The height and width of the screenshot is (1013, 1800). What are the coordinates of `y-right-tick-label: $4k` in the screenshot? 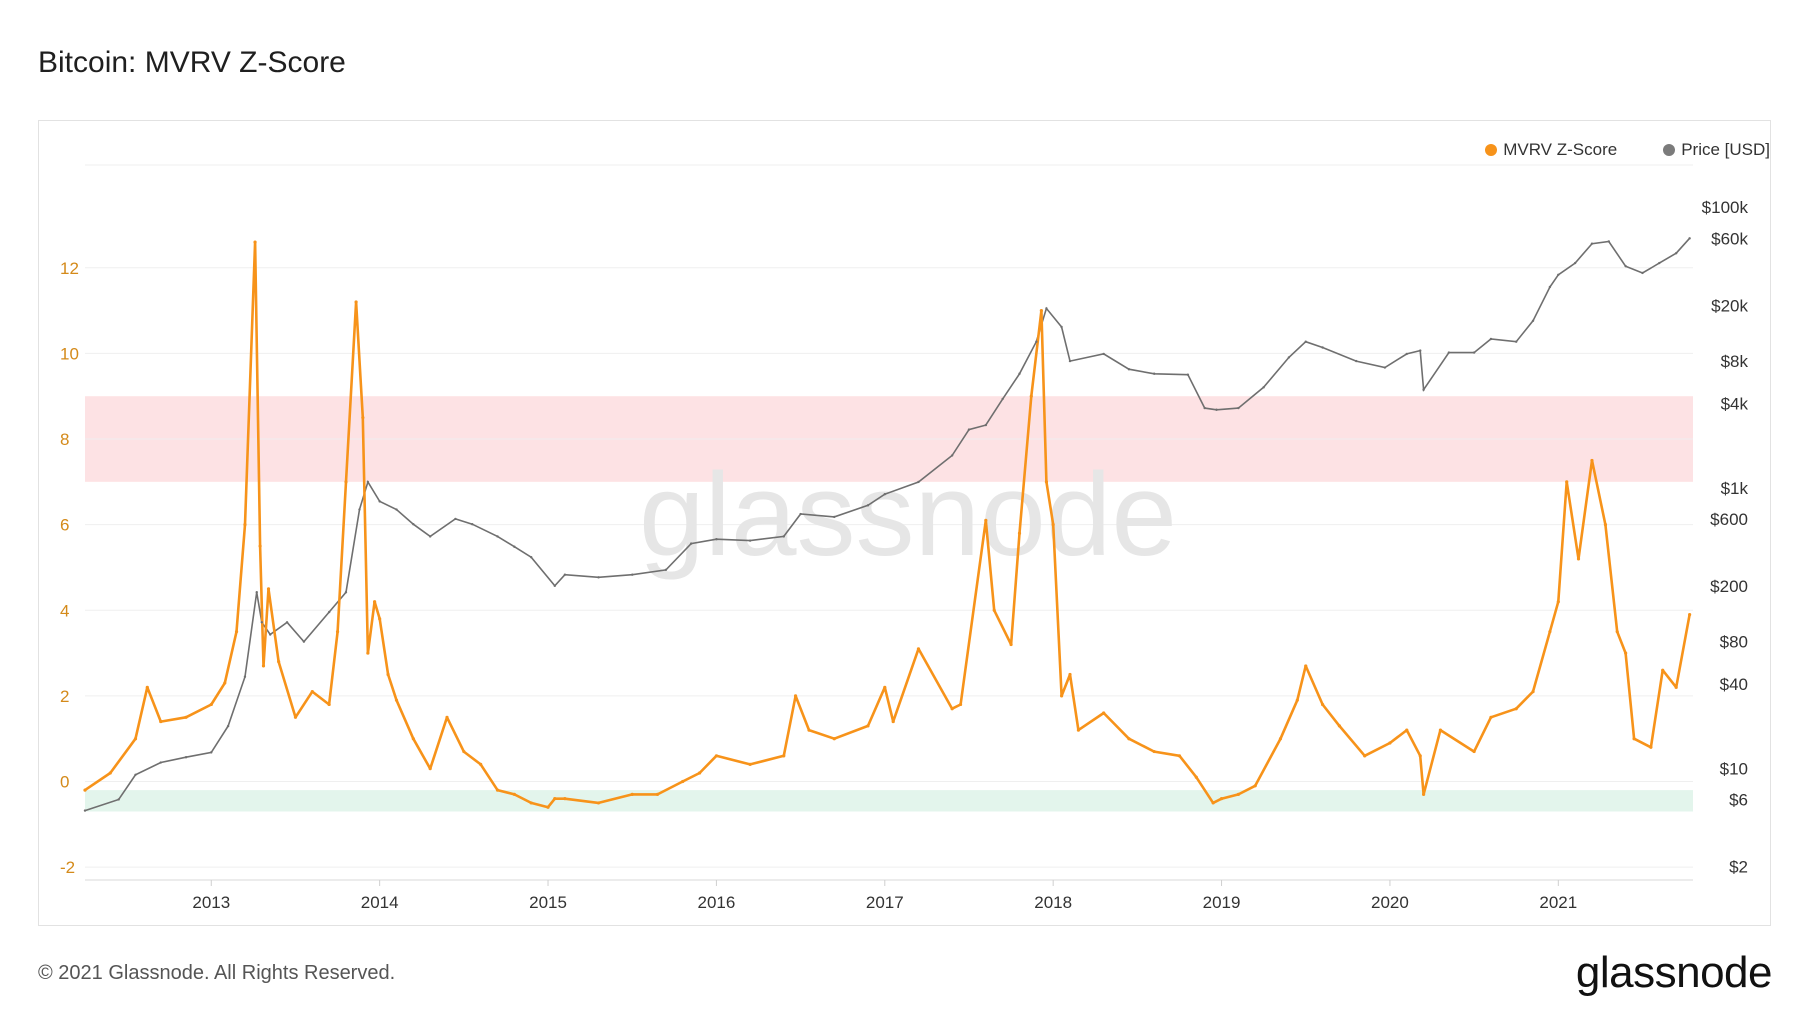 It's located at (1735, 403).